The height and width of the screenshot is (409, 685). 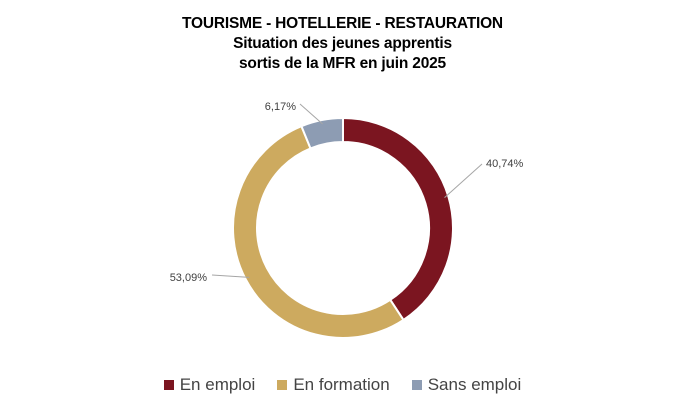 What do you see at coordinates (230, 276) in the screenshot?
I see `leader-line-en-formation` at bounding box center [230, 276].